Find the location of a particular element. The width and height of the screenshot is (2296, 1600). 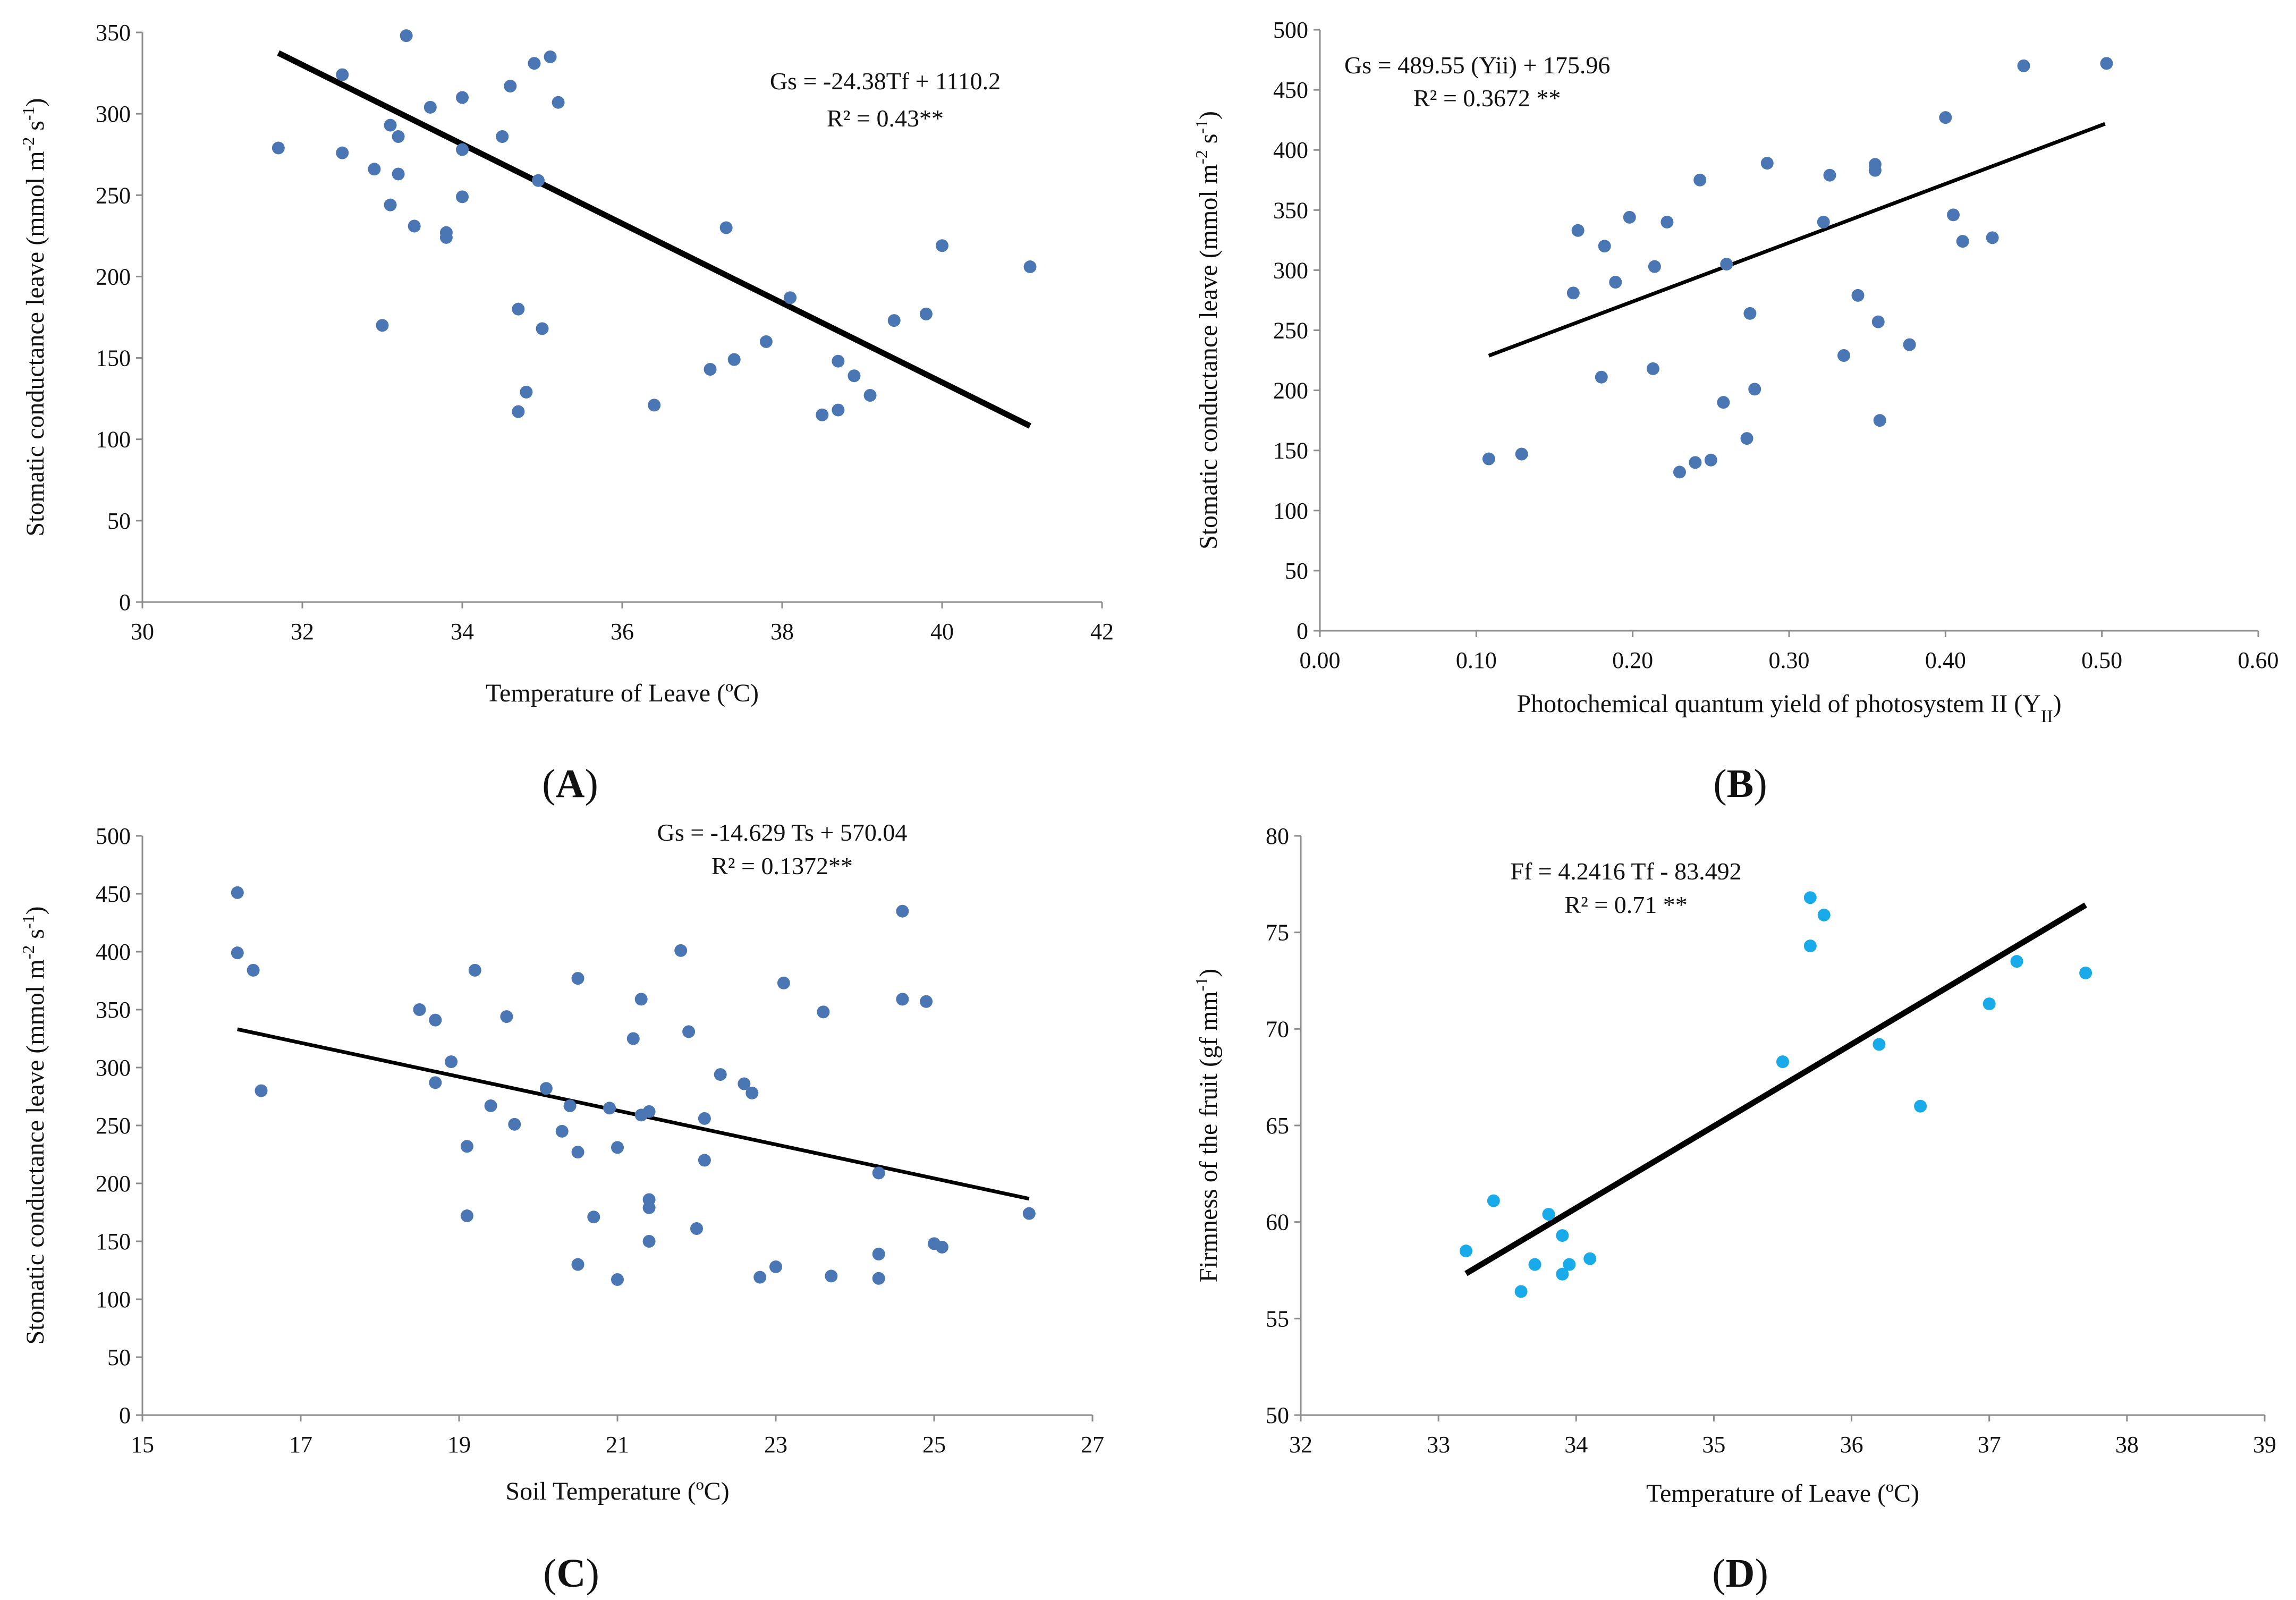

y-tick-label: 200 is located at coordinates (113, 1184).